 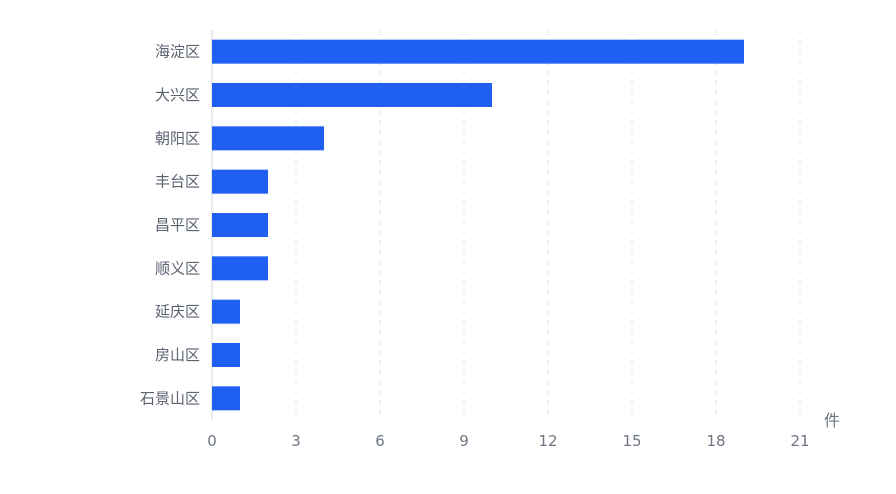 What do you see at coordinates (631, 441) in the screenshot?
I see `x-tick-label: 15` at bounding box center [631, 441].